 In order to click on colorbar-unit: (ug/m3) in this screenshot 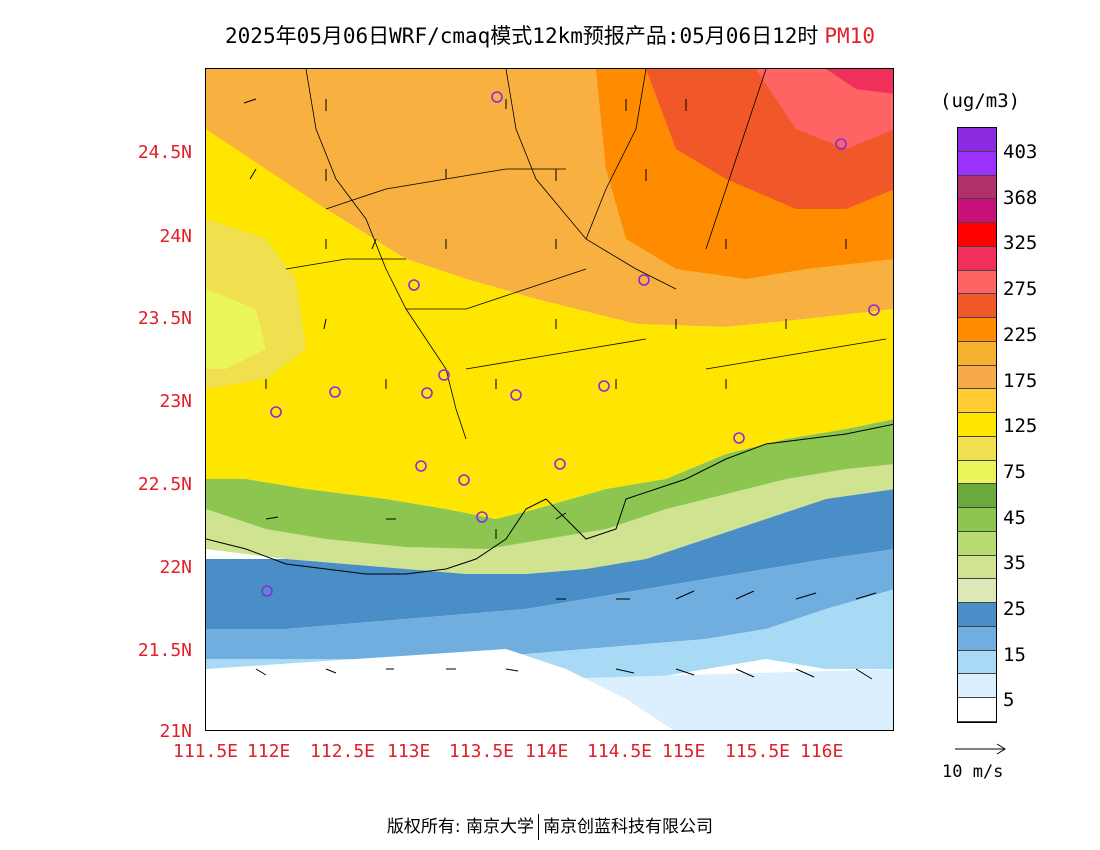, I will do `click(980, 101)`.